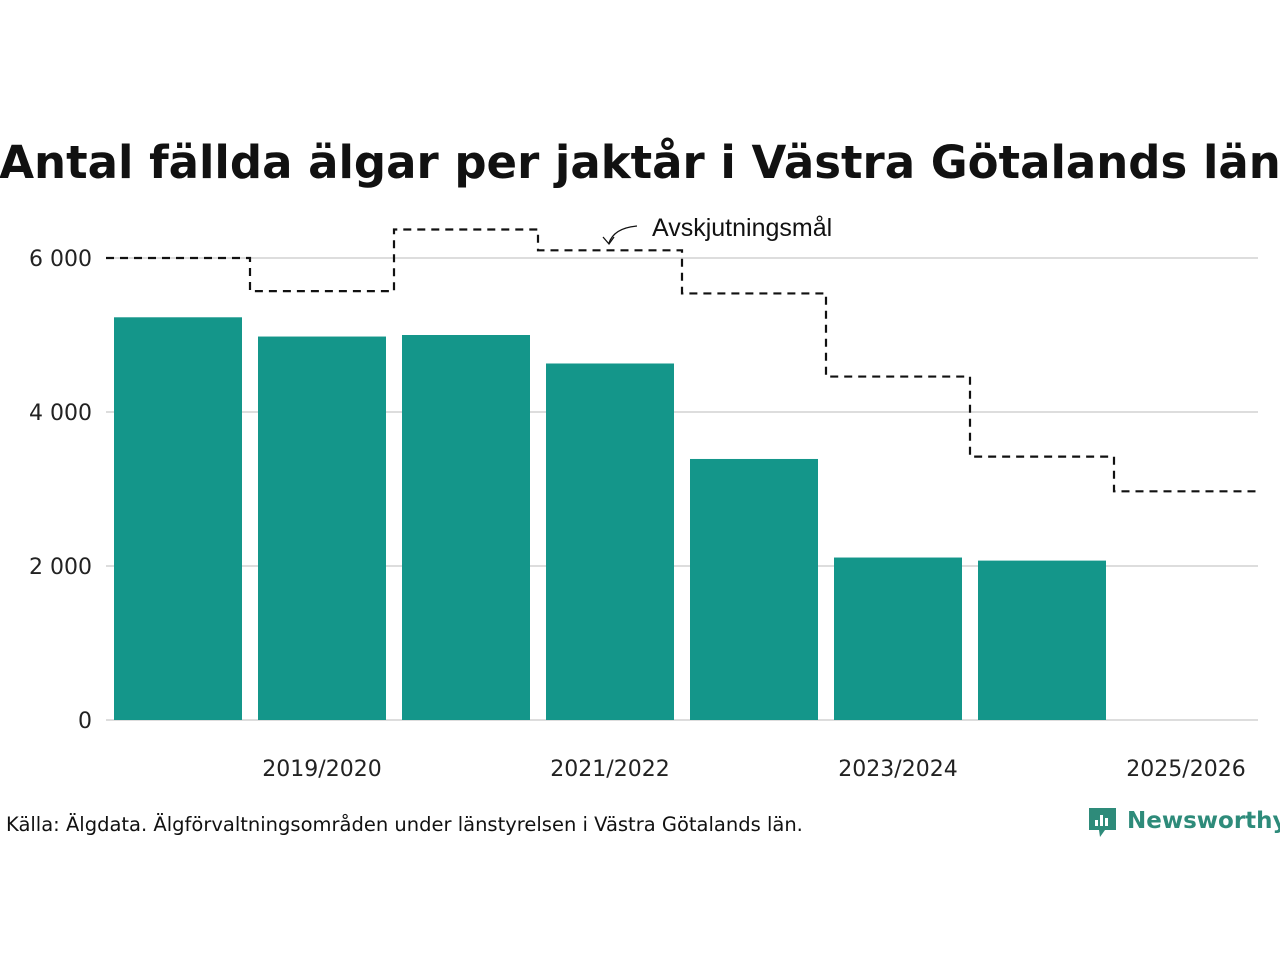 Image resolution: width=1280 pixels, height=960 pixels. I want to click on bar-2024-2025, so click(1042, 640).